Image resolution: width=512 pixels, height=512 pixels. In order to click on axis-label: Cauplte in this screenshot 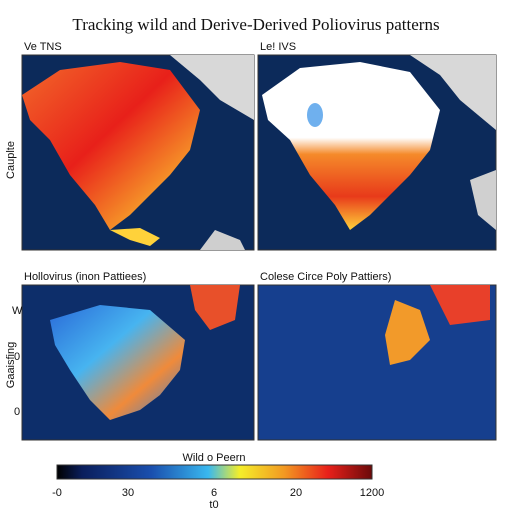, I will do `click(11, 160)`.